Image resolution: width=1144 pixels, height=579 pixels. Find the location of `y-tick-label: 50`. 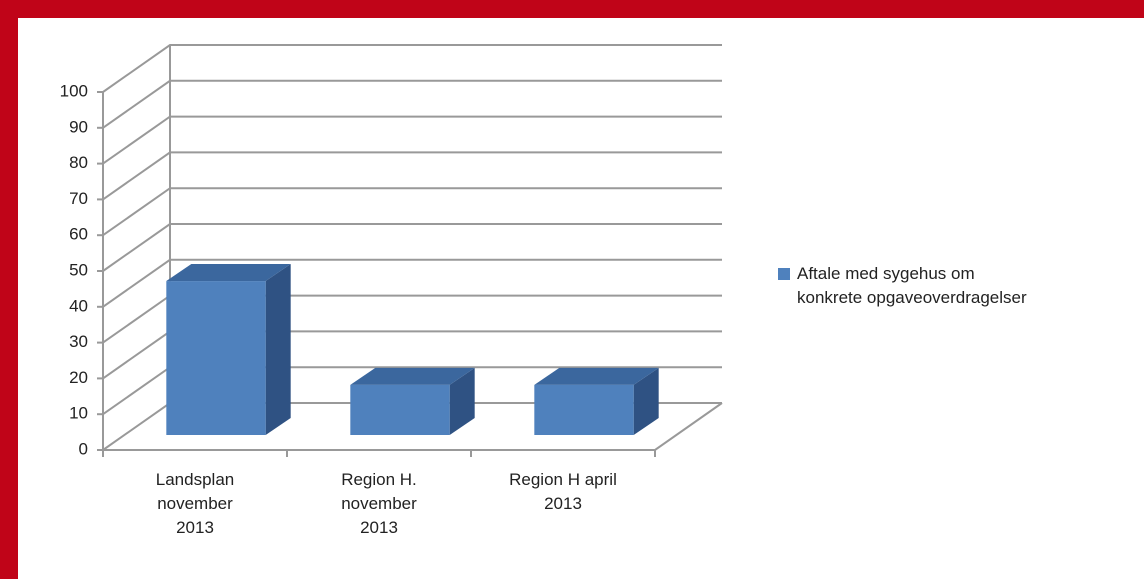

y-tick-label: 50 is located at coordinates (78, 269).